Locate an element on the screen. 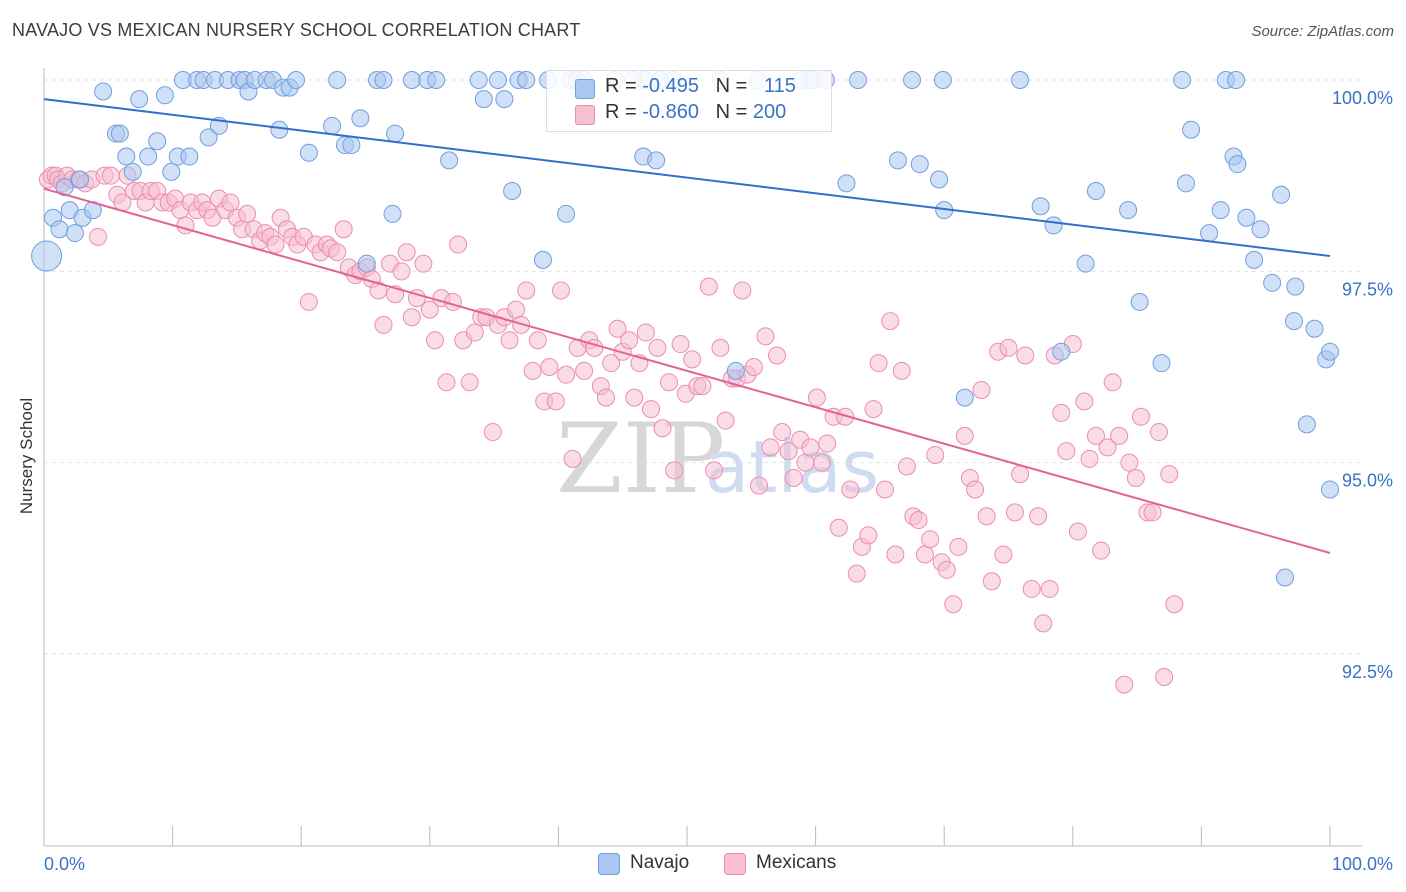 Image resolution: width=1406 pixels, height=892 pixels. x-tick-label-min: 0.0% is located at coordinates (64, 864).